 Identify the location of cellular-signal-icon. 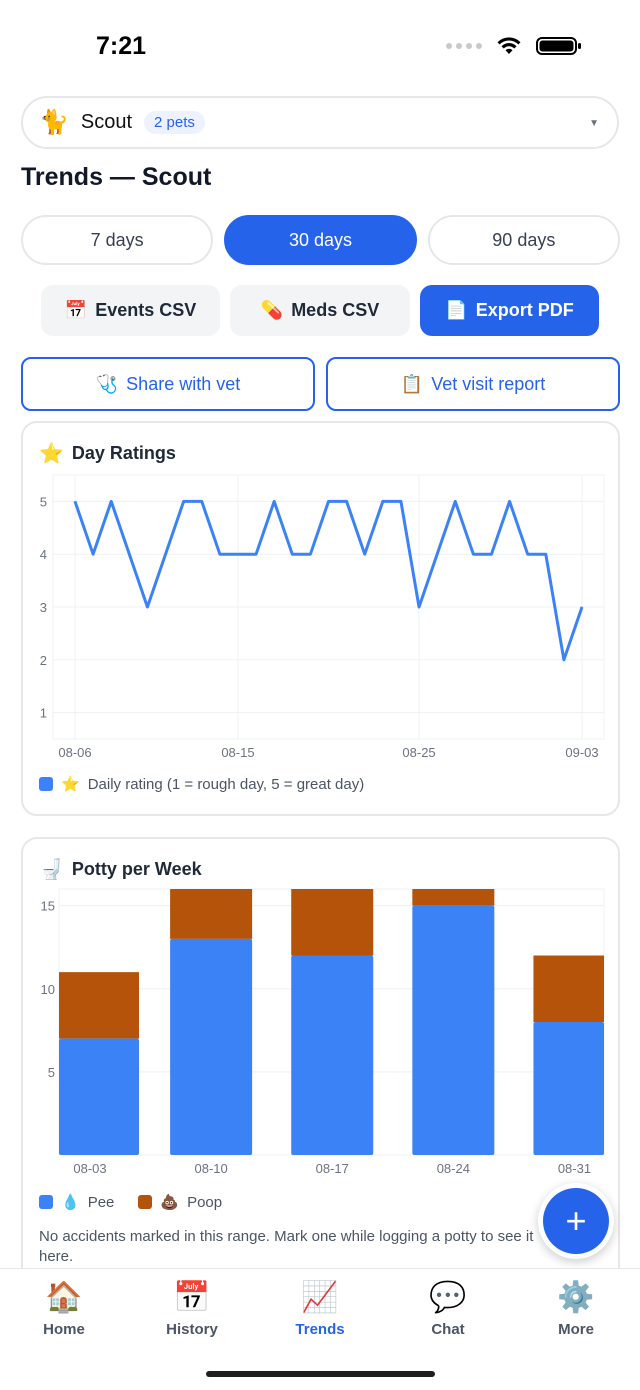
(464, 46).